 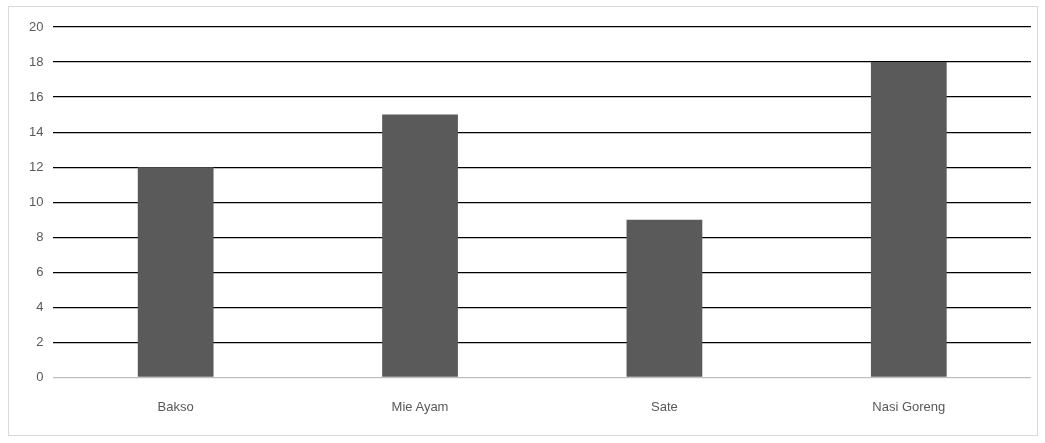 What do you see at coordinates (40, 271) in the screenshot?
I see `y-tick-label: 6` at bounding box center [40, 271].